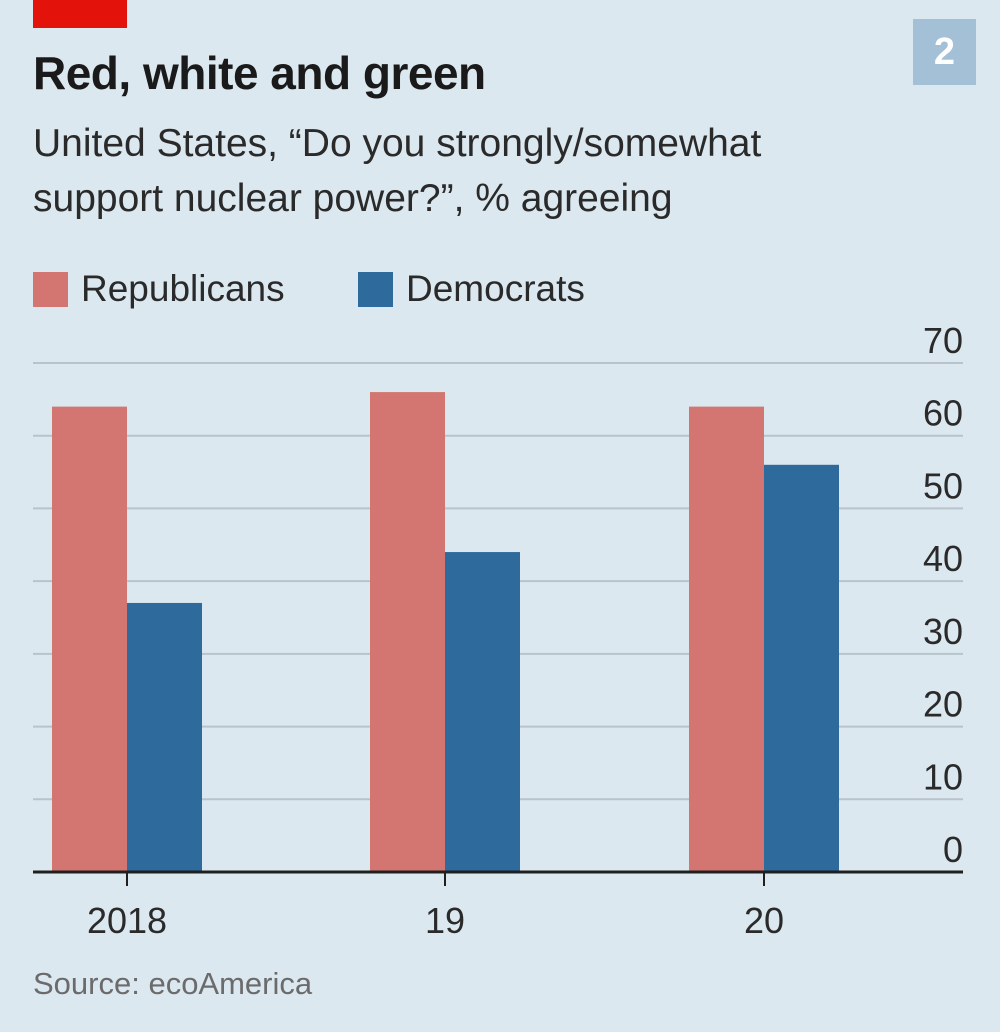 This screenshot has height=1032, width=1000. I want to click on y-tick-label-20: 20, so click(943, 704).